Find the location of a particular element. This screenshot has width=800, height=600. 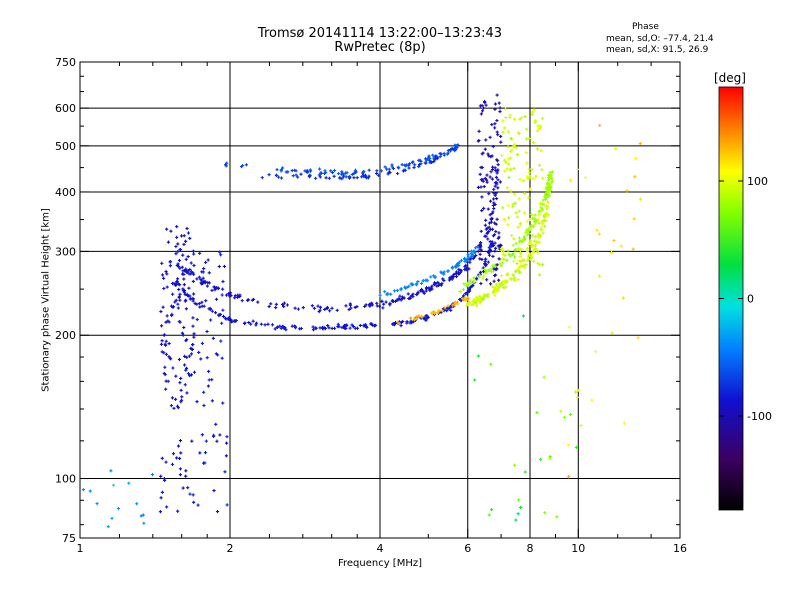

x-tick-label: 4 is located at coordinates (380, 548).